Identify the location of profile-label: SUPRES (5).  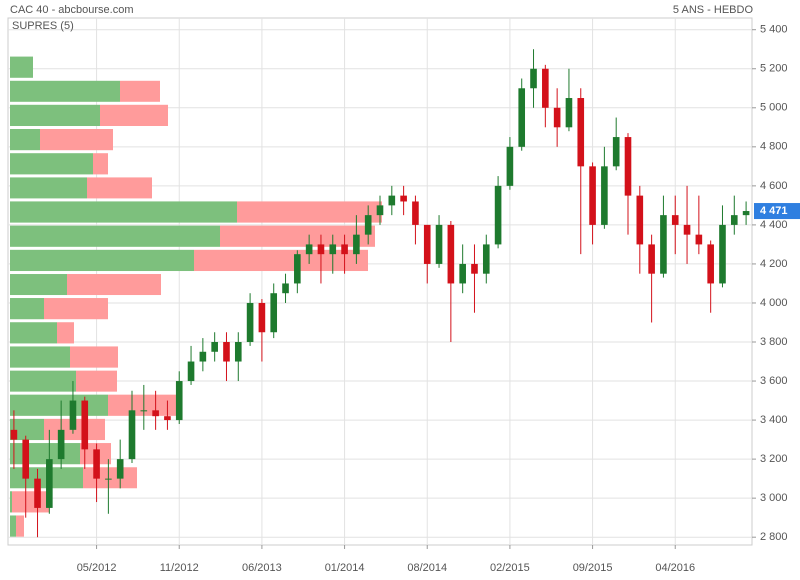
(43, 26).